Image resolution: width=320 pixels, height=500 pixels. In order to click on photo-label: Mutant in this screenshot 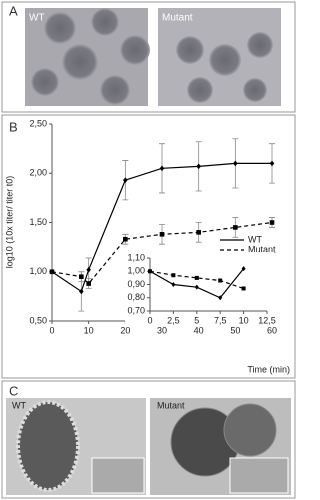, I will do `click(177, 18)`.